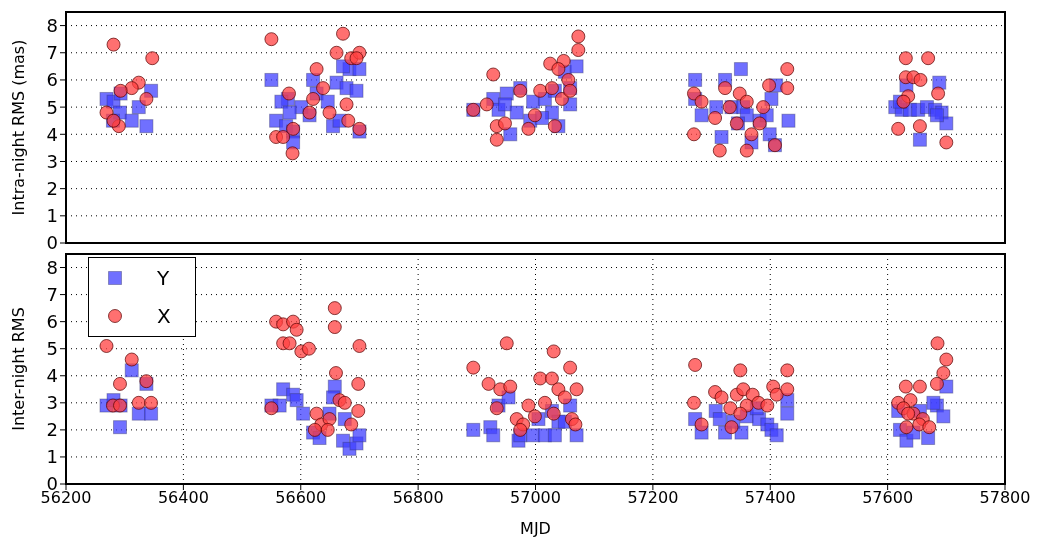 The width and height of the screenshot is (1045, 540). What do you see at coordinates (1005, 498) in the screenshot?
I see `x-tick-label: 57800` at bounding box center [1005, 498].